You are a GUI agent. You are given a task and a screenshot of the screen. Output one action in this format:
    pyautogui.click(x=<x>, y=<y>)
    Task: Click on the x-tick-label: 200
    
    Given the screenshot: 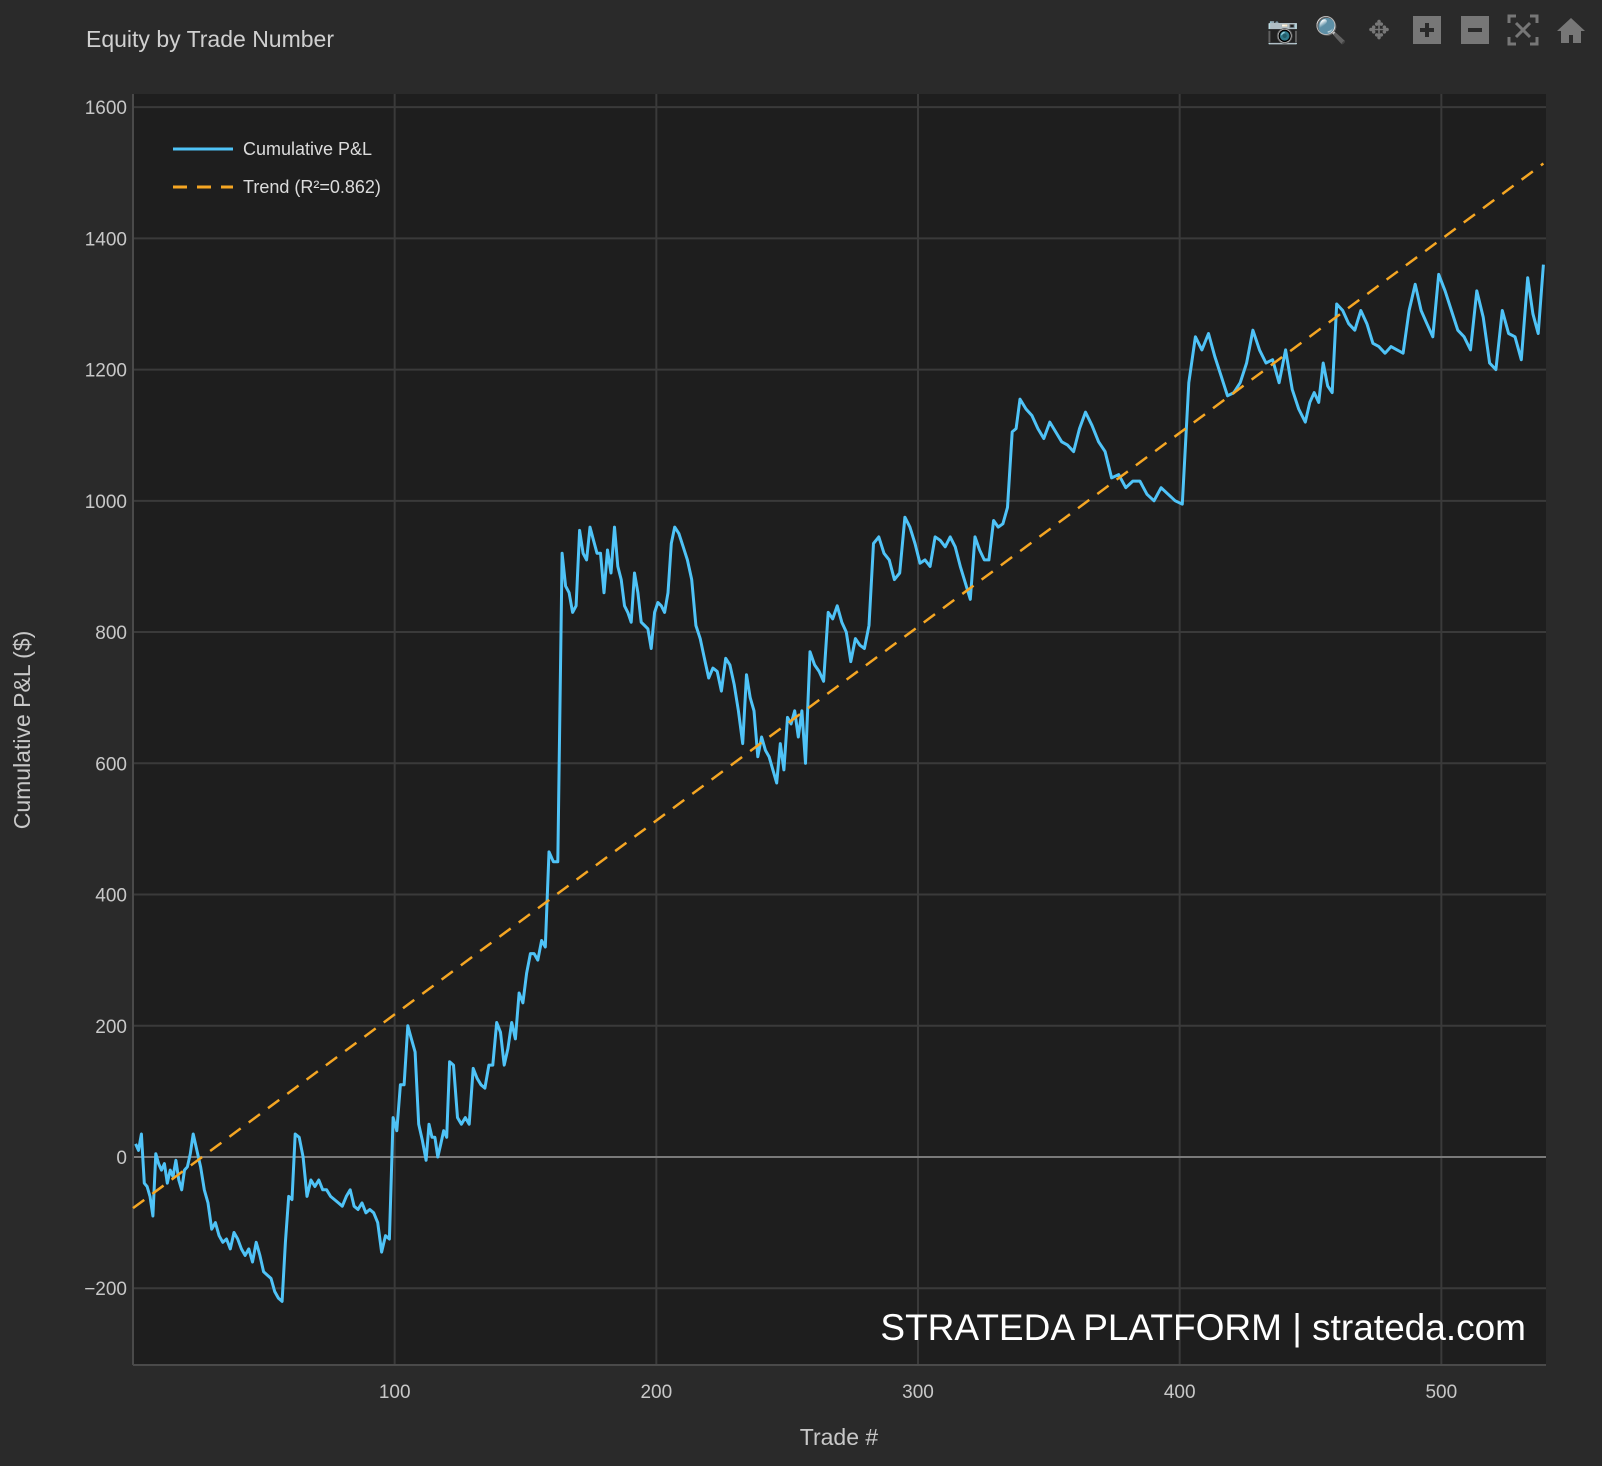 What is the action you would take?
    pyautogui.click(x=656, y=1392)
    